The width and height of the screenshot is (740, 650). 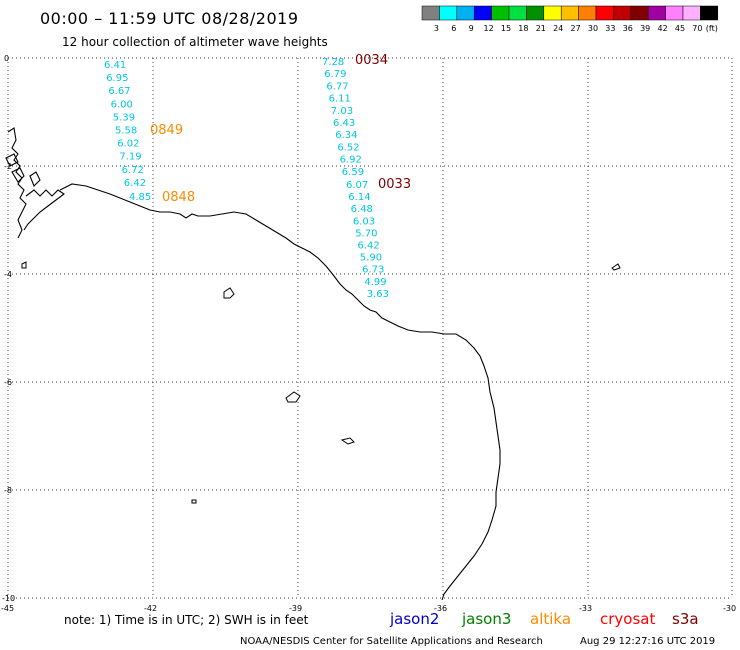 I want to click on x-tick-label: -39, so click(x=295, y=608).